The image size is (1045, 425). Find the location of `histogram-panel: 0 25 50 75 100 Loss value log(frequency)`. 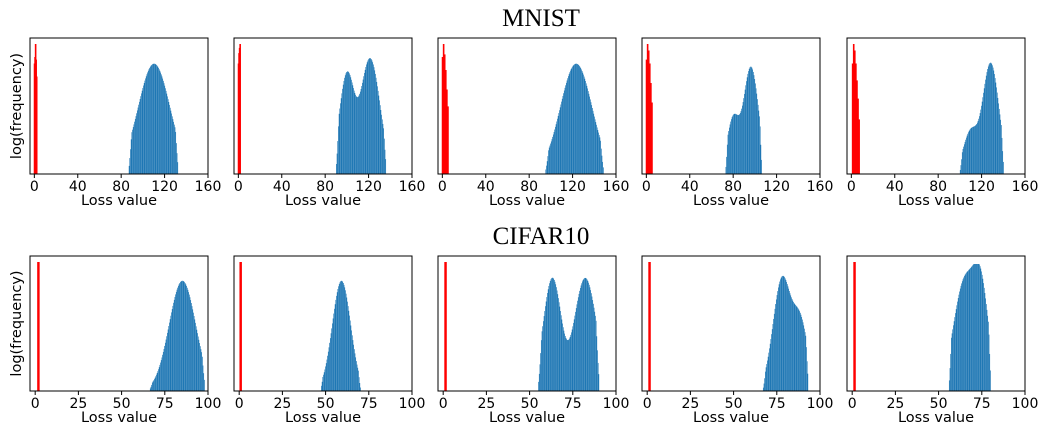

histogram-panel: 0 25 50 75 100 Loss value log(frequency) is located at coordinates (115, 340).